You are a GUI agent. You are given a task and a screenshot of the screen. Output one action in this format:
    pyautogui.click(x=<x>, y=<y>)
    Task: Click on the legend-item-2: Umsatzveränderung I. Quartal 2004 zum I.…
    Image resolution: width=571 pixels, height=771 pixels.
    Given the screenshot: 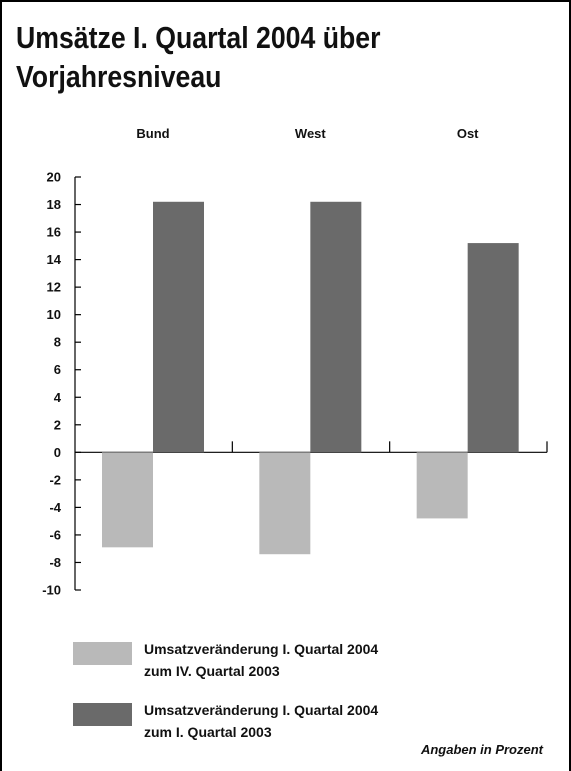 What is the action you would take?
    pyautogui.click(x=258, y=721)
    